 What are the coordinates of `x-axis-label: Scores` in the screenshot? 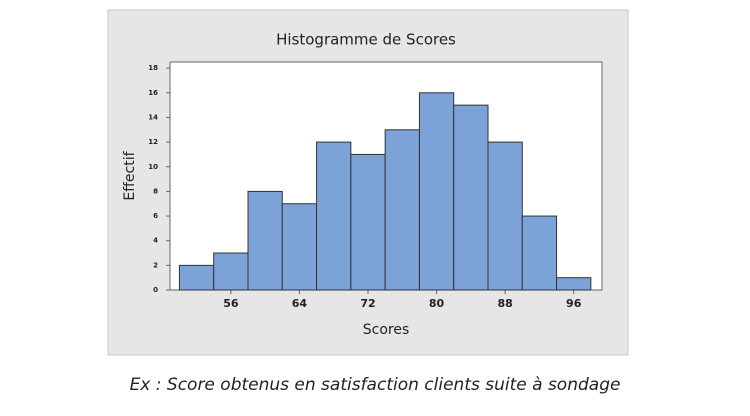 It's located at (386, 330).